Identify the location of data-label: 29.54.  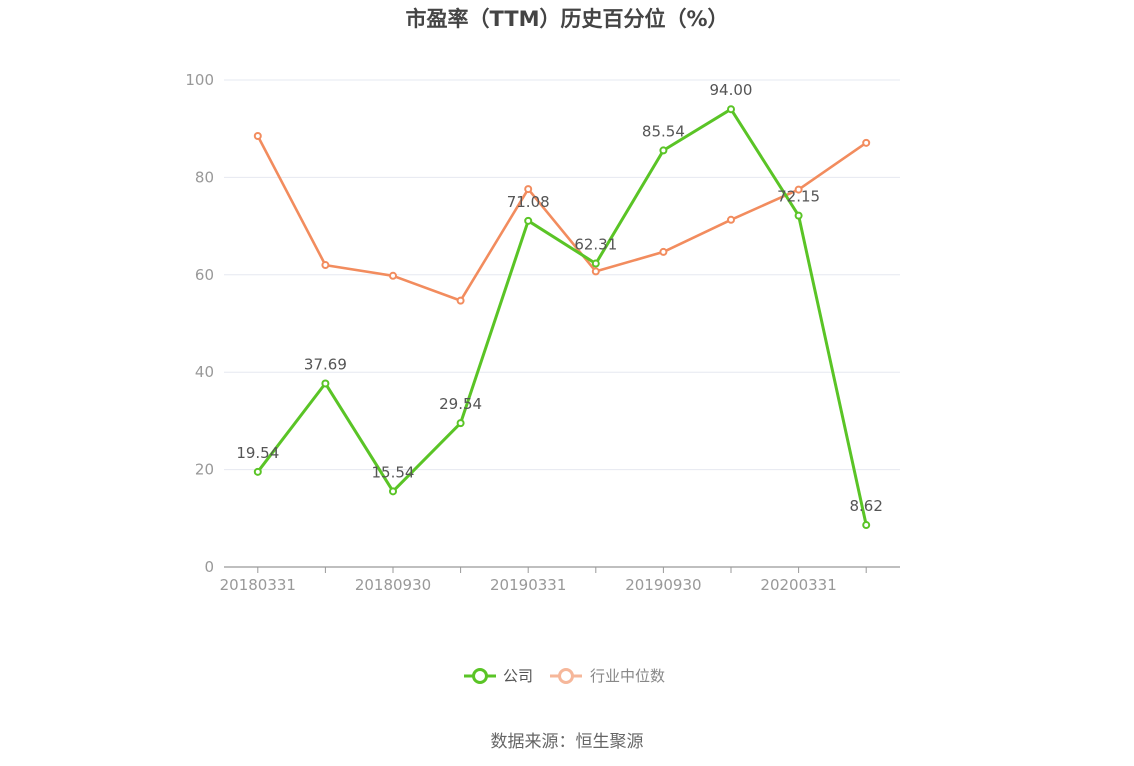
(460, 404).